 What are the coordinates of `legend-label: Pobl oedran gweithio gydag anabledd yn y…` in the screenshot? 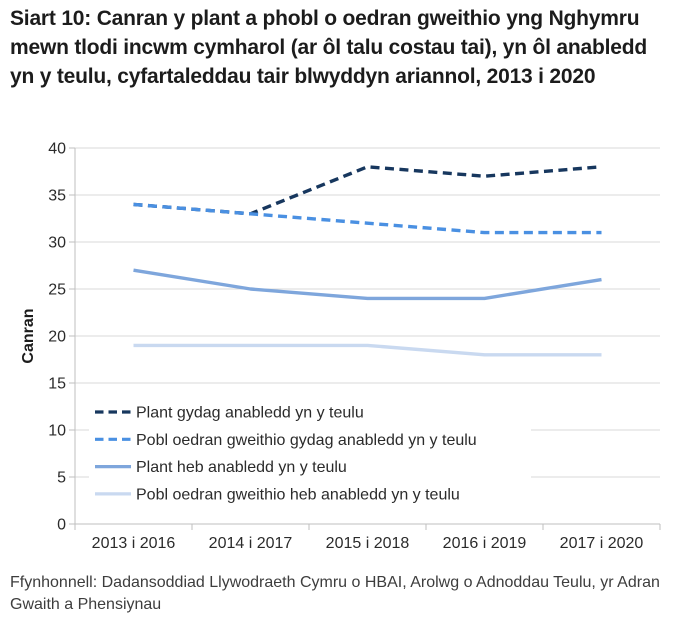 It's located at (306, 440).